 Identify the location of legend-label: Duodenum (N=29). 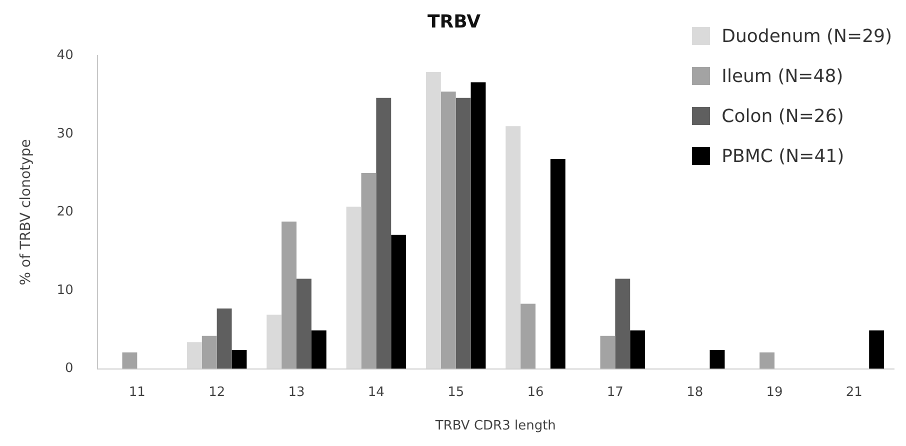
(807, 36).